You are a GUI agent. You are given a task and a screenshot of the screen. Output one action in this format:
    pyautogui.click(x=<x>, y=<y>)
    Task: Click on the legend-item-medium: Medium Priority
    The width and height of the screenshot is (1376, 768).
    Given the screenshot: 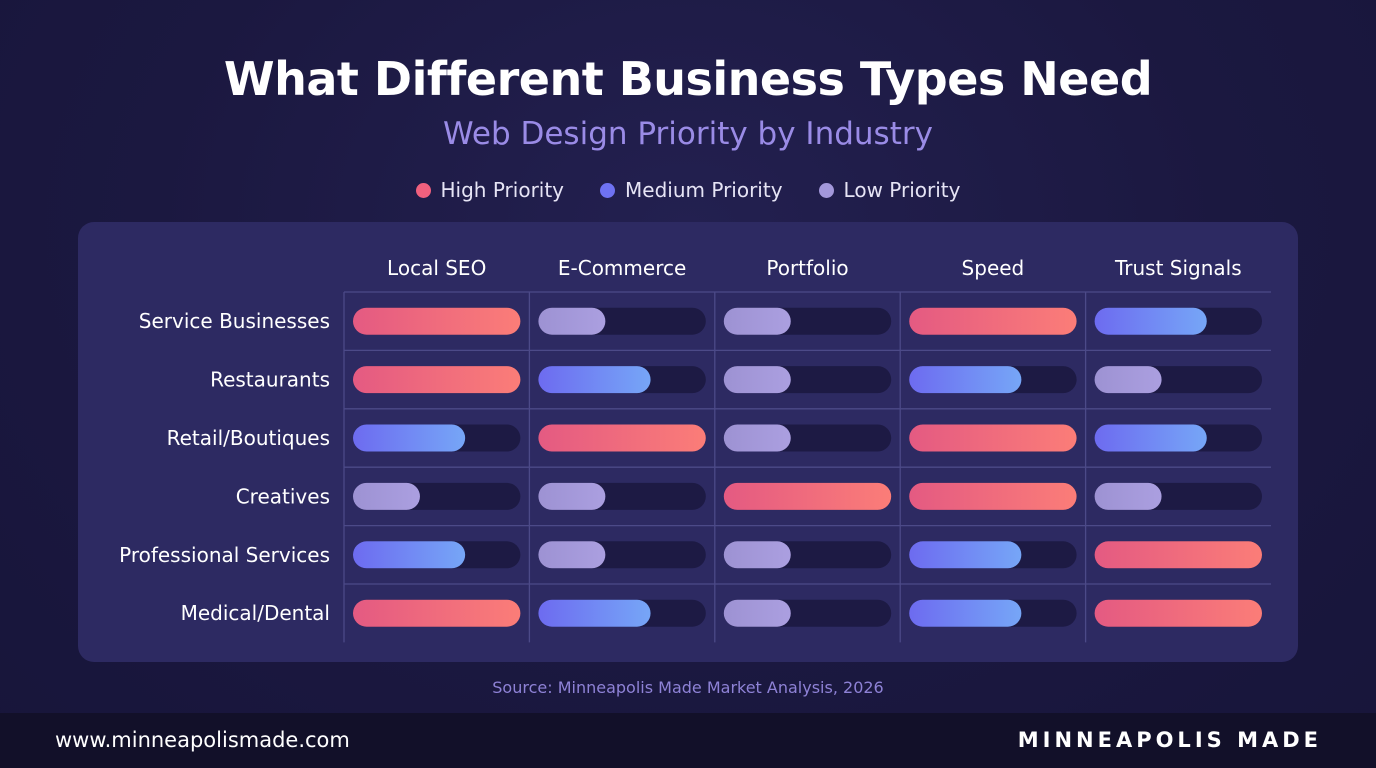 What is the action you would take?
    pyautogui.click(x=691, y=190)
    